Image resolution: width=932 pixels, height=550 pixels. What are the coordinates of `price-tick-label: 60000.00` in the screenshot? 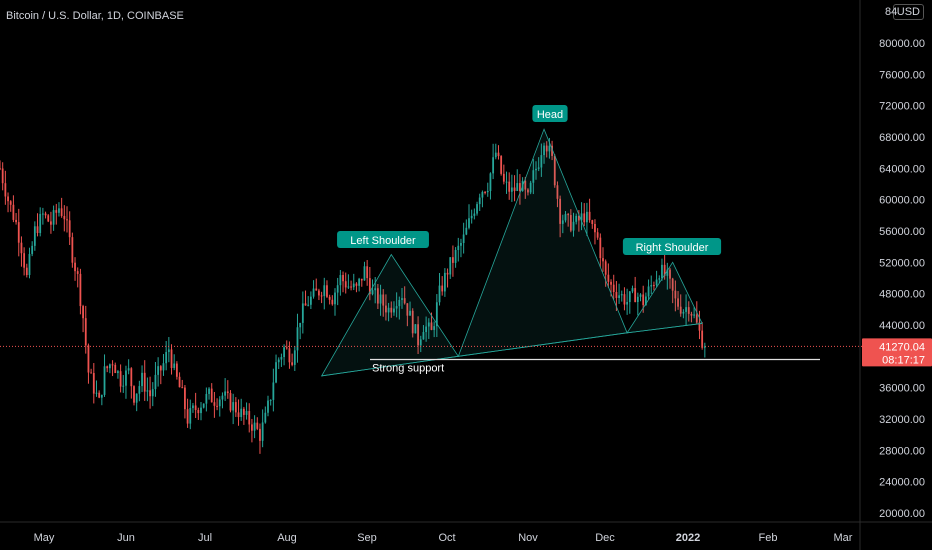 It's located at (902, 201).